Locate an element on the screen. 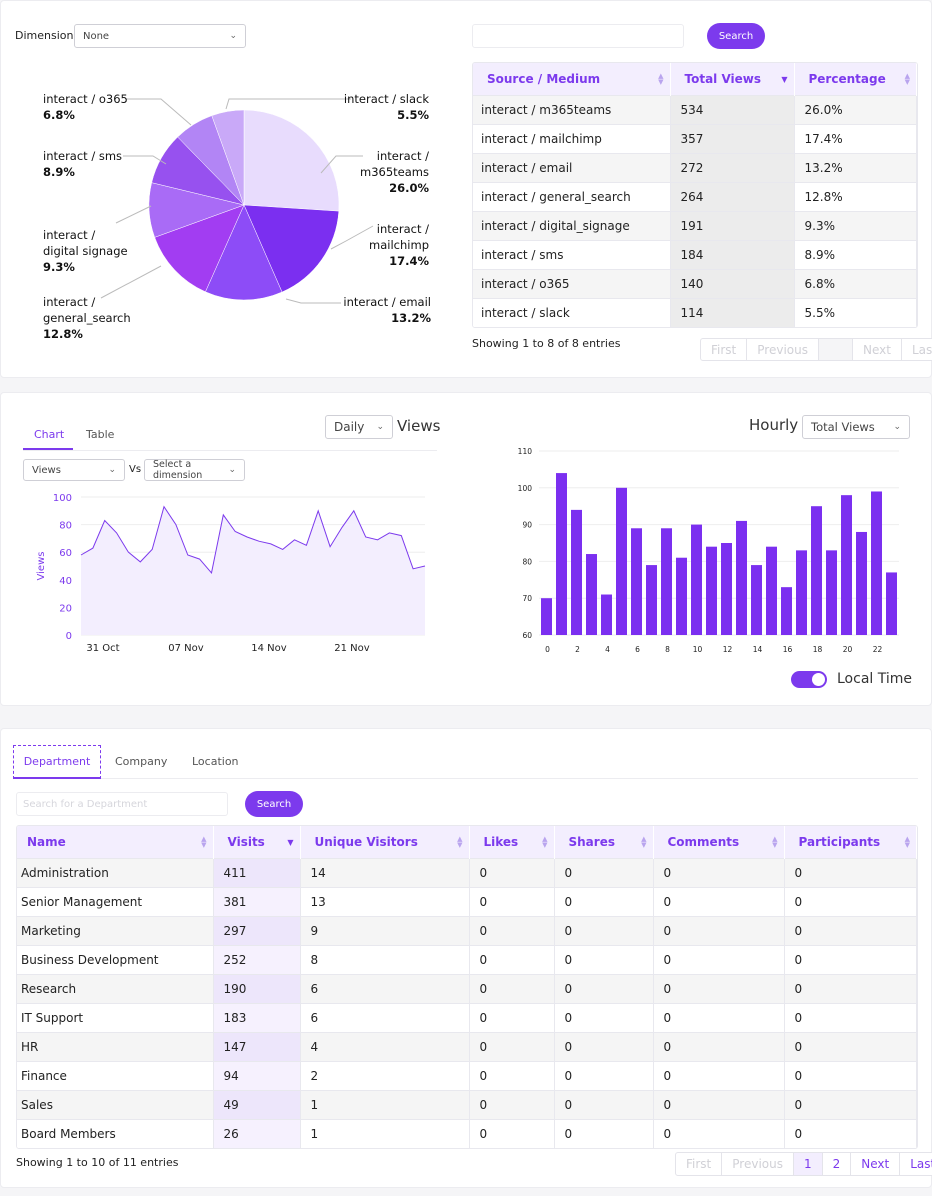 This screenshot has height=1196, width=932. series-line is located at coordinates (253, 539).